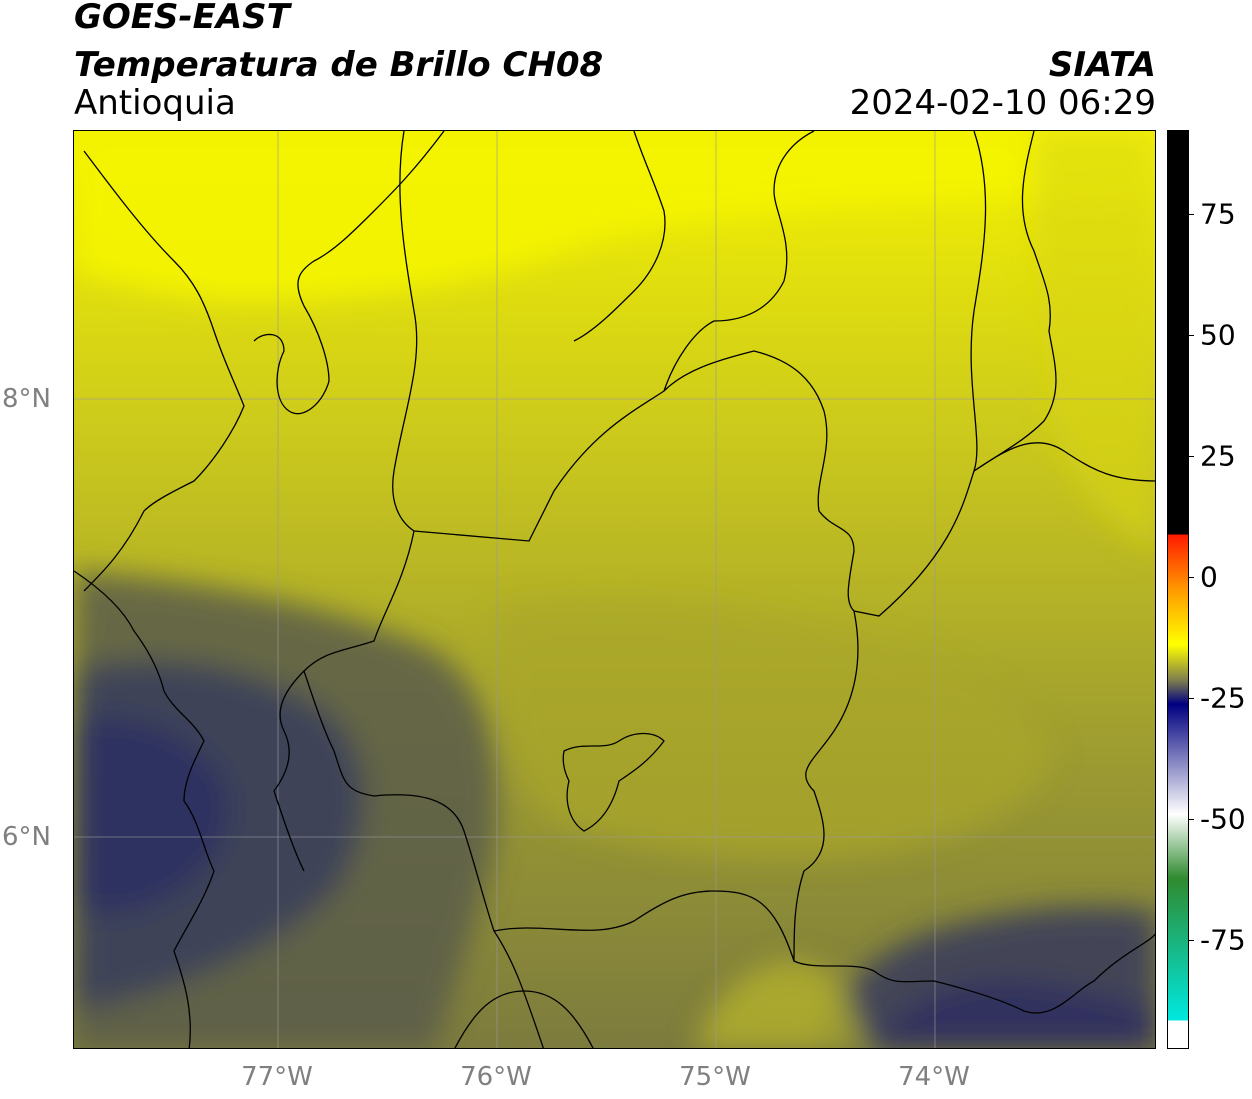 The image size is (1252, 1099). What do you see at coordinates (26, 837) in the screenshot?
I see `y-tick-label: 6°N` at bounding box center [26, 837].